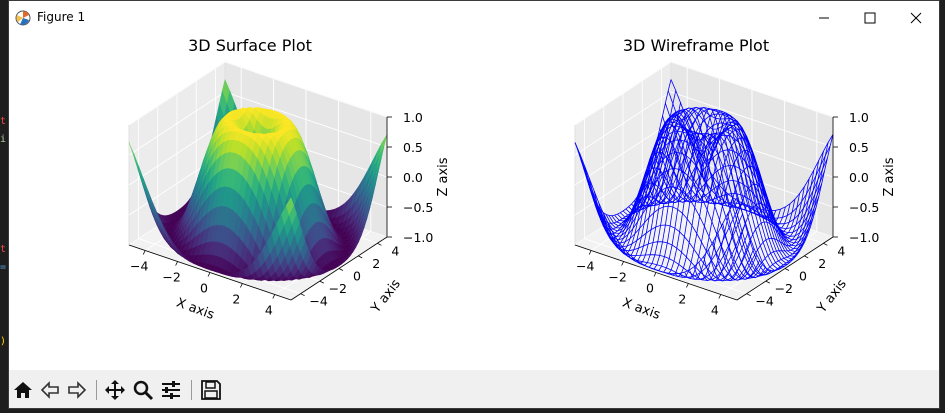 This screenshot has height=413, width=945. What do you see at coordinates (139, 266) in the screenshot?
I see `x-tick-label: −4` at bounding box center [139, 266].